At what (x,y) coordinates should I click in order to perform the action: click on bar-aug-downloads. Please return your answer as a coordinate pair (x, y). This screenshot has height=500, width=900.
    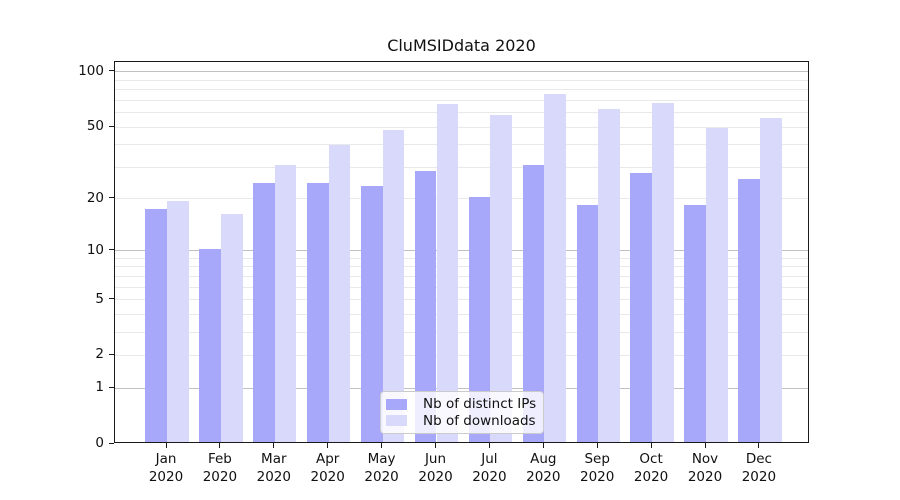
    Looking at the image, I should click on (555, 267).